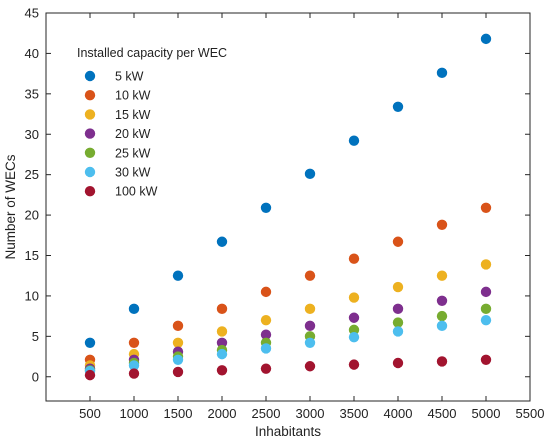 This screenshot has height=442, width=550. Describe the element at coordinates (32, 134) in the screenshot. I see `y-tick-label: 30` at that location.